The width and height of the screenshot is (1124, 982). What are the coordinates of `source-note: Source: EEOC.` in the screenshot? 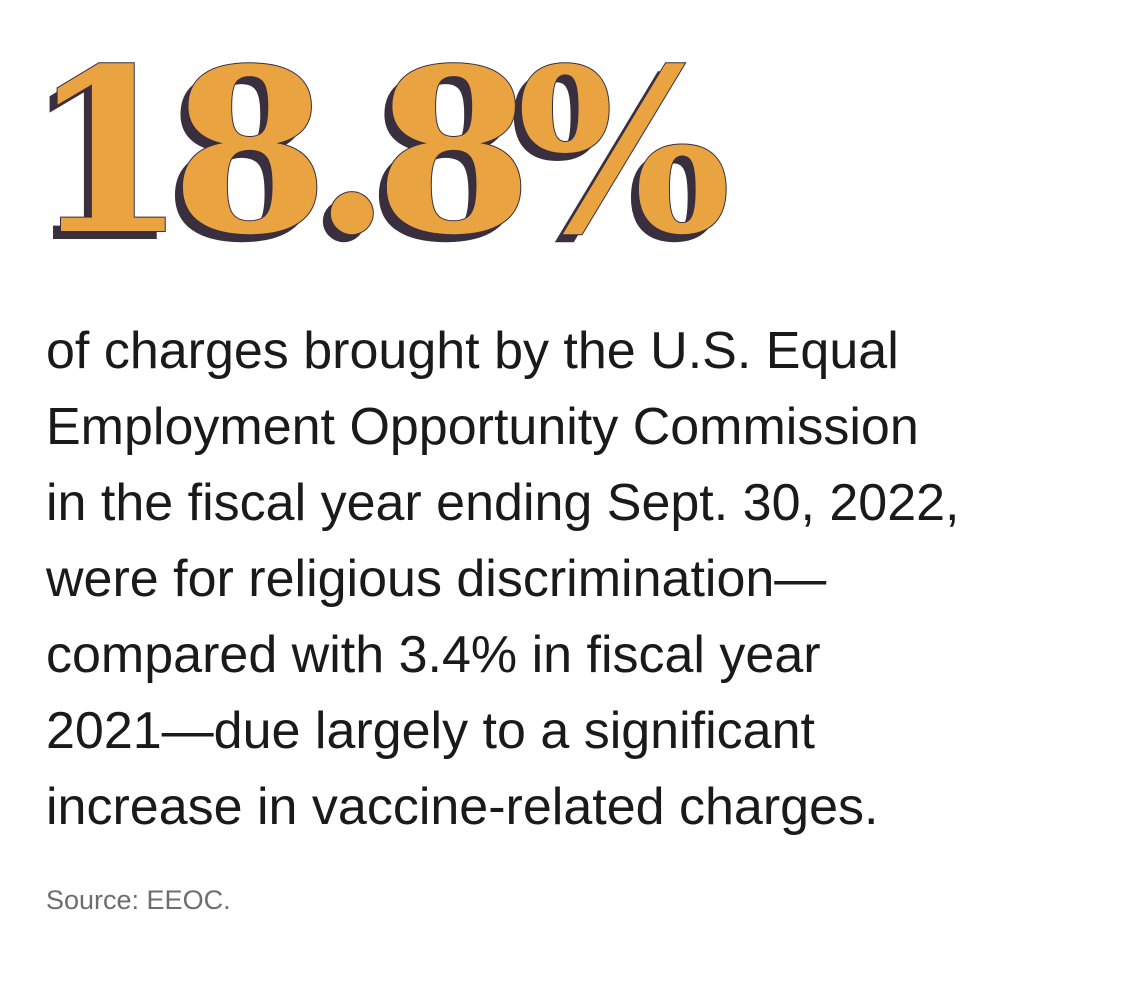 It's located at (138, 900).